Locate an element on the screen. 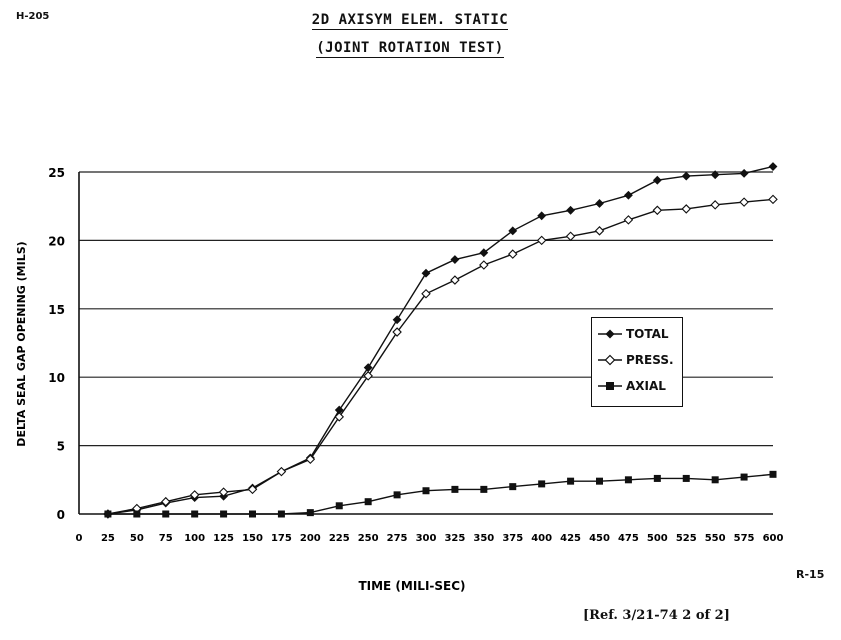 This screenshot has width=841, height=640. document-id: H-205 is located at coordinates (33, 16).